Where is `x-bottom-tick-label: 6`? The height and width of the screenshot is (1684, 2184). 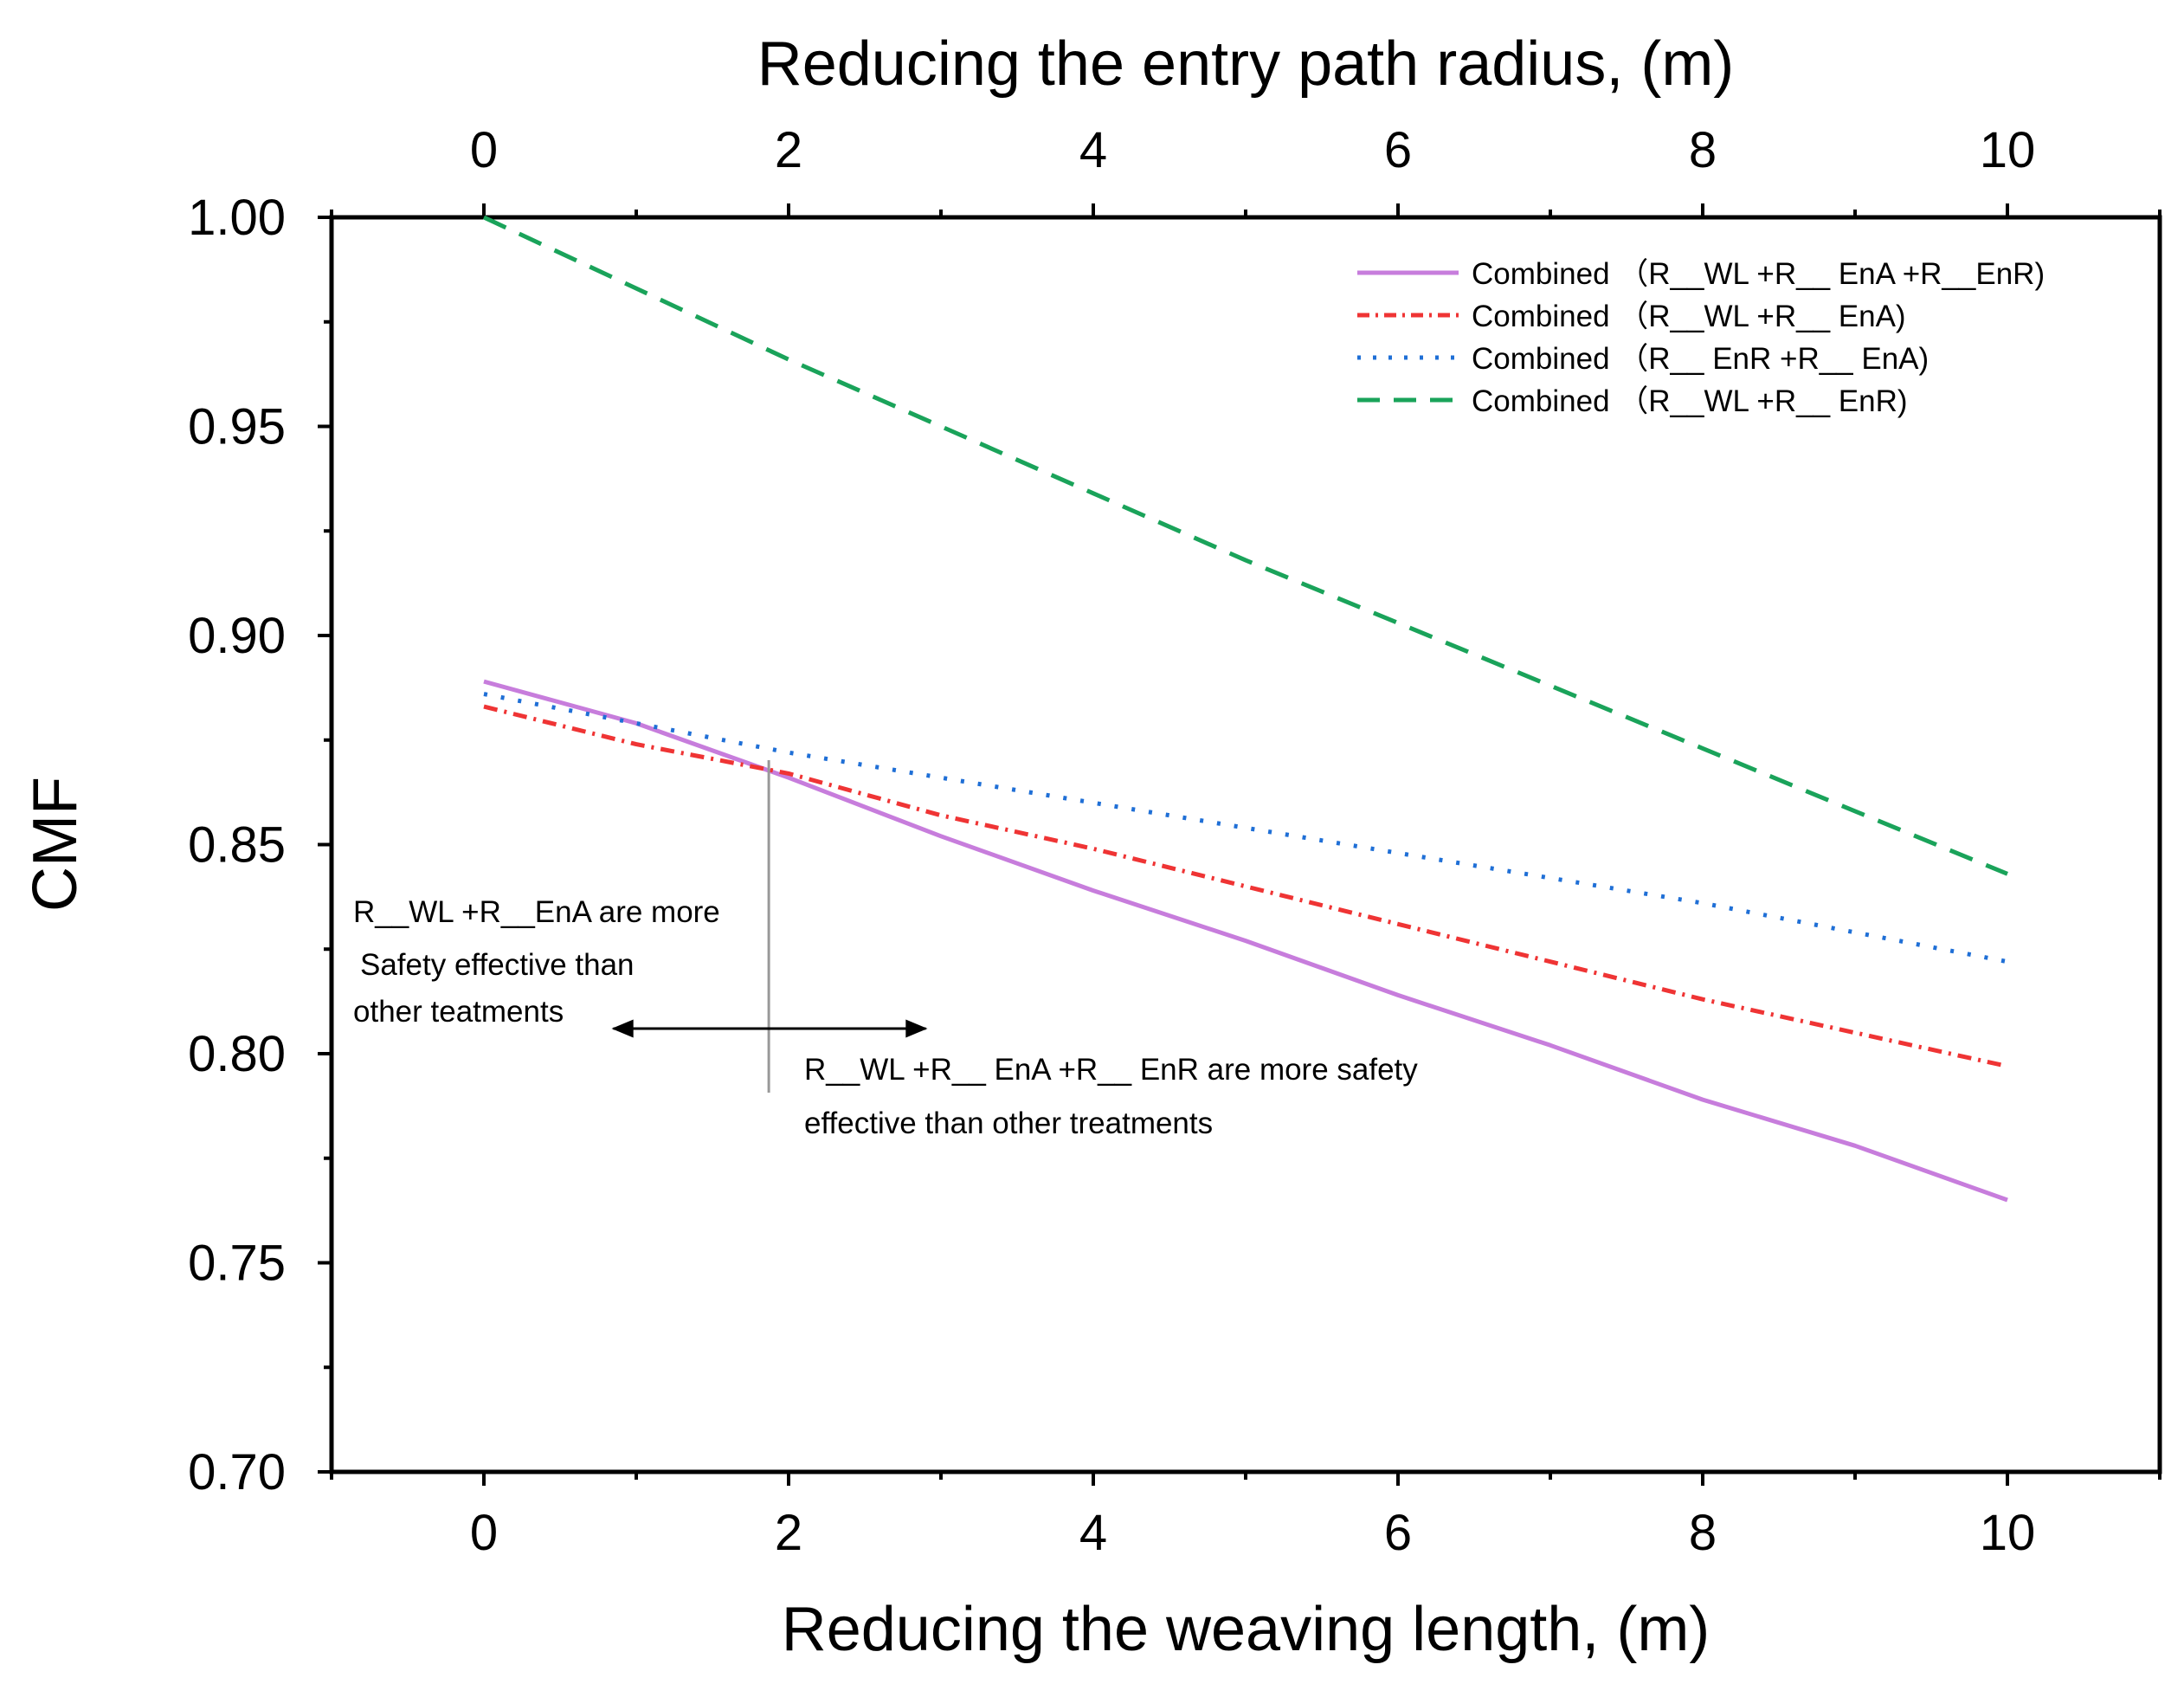
x-bottom-tick-label: 6 is located at coordinates (1398, 1533).